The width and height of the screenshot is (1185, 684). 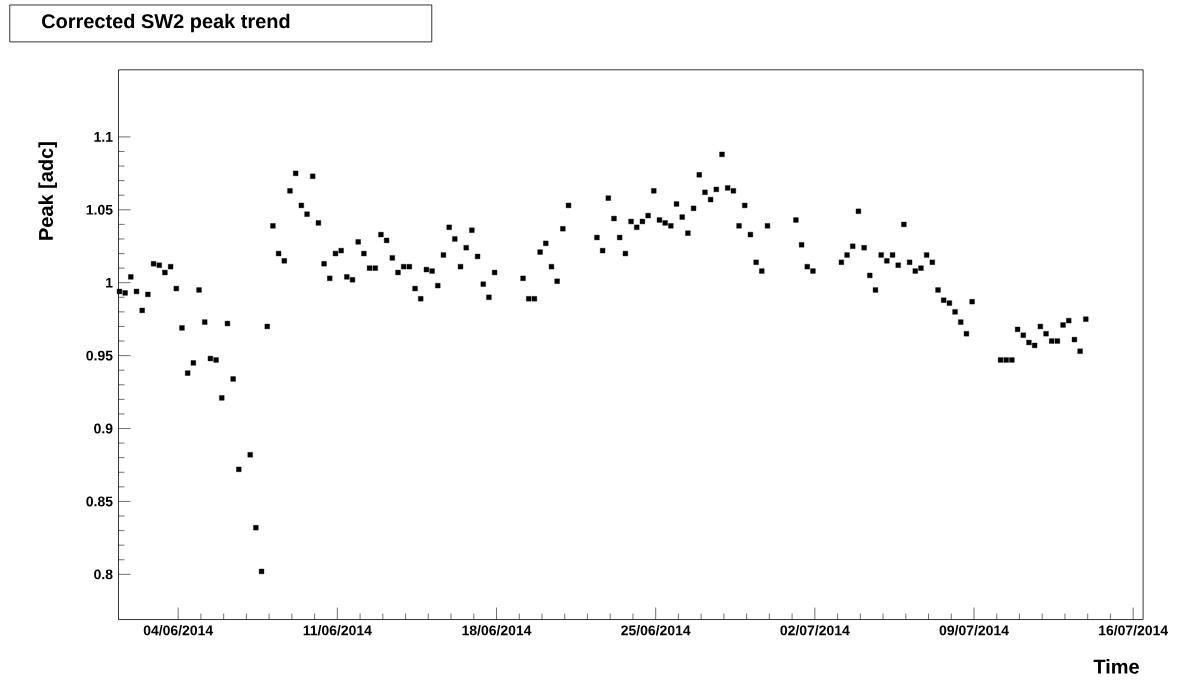 I want to click on y-tick-label: 0.95, so click(x=99, y=355).